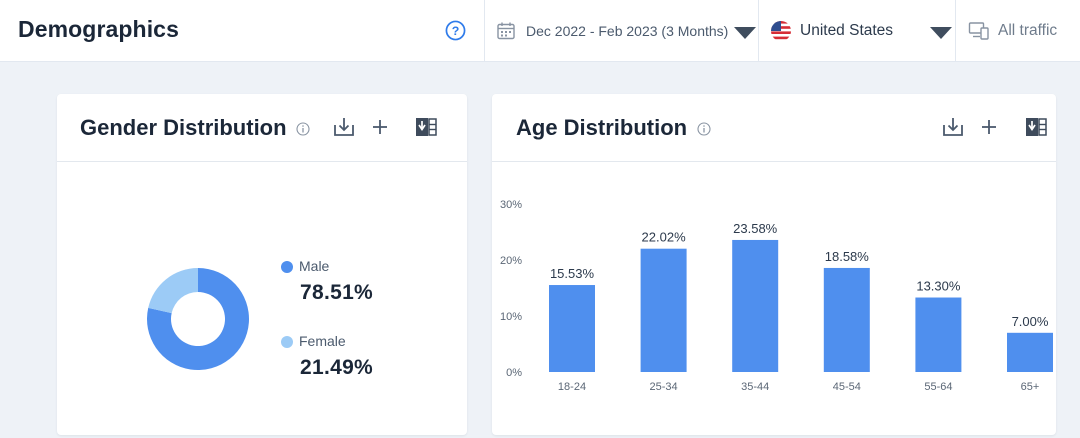 The height and width of the screenshot is (438, 1080). What do you see at coordinates (506, 31) in the screenshot?
I see `calendar-icon` at bounding box center [506, 31].